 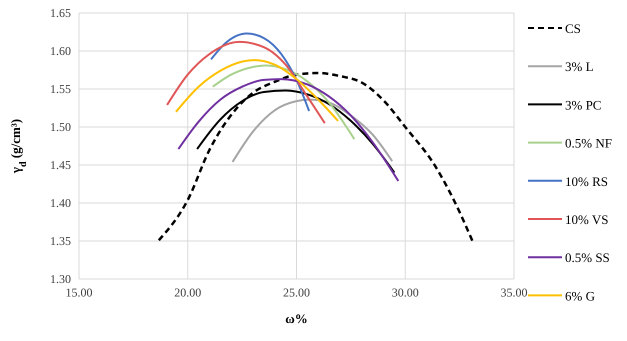 What do you see at coordinates (586, 181) in the screenshot?
I see `legend-label: 10% RS` at bounding box center [586, 181].